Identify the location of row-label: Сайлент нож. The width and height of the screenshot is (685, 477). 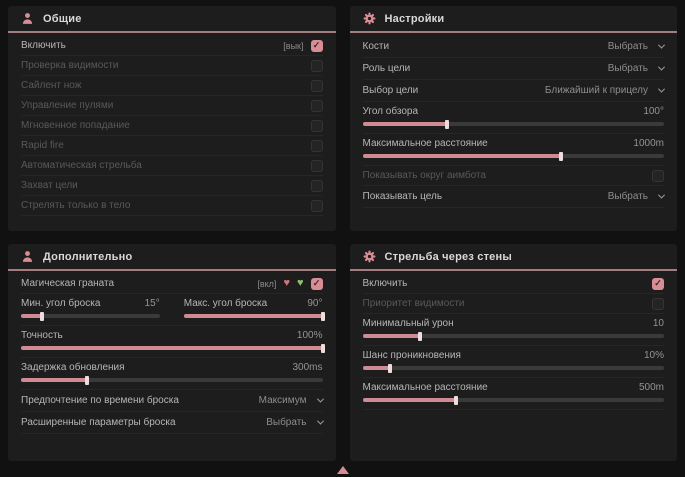
(51, 85).